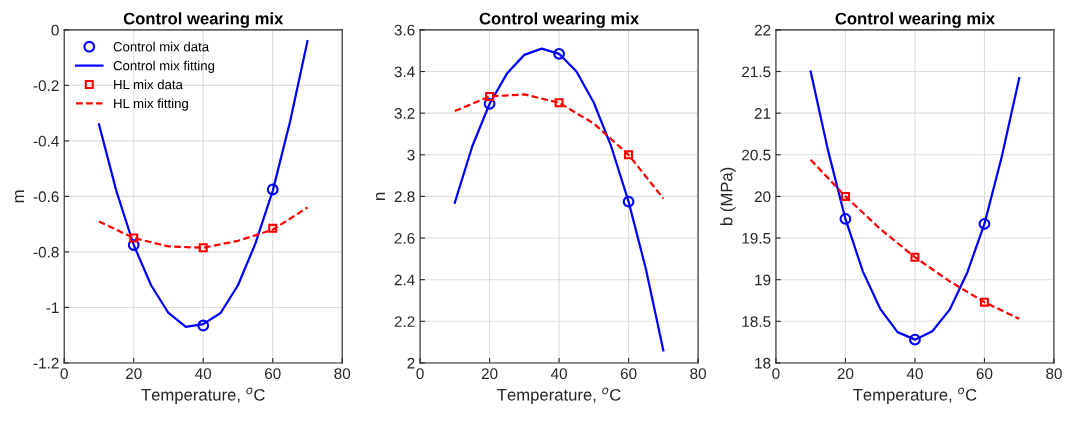  Describe the element at coordinates (404, 197) in the screenshot. I see `y-tick-label: 2.8` at that location.